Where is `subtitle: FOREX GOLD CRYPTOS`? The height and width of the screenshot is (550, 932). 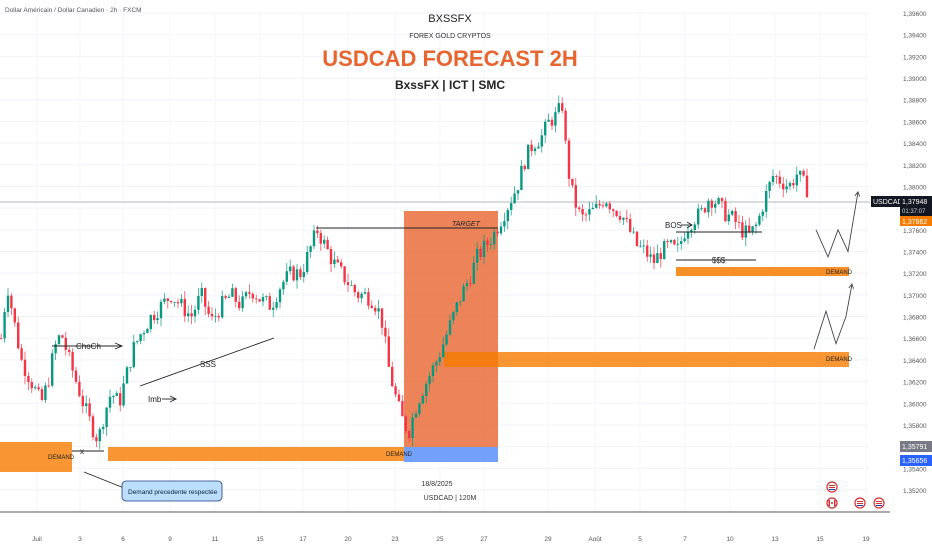 subtitle: FOREX GOLD CRYPTOS is located at coordinates (450, 36).